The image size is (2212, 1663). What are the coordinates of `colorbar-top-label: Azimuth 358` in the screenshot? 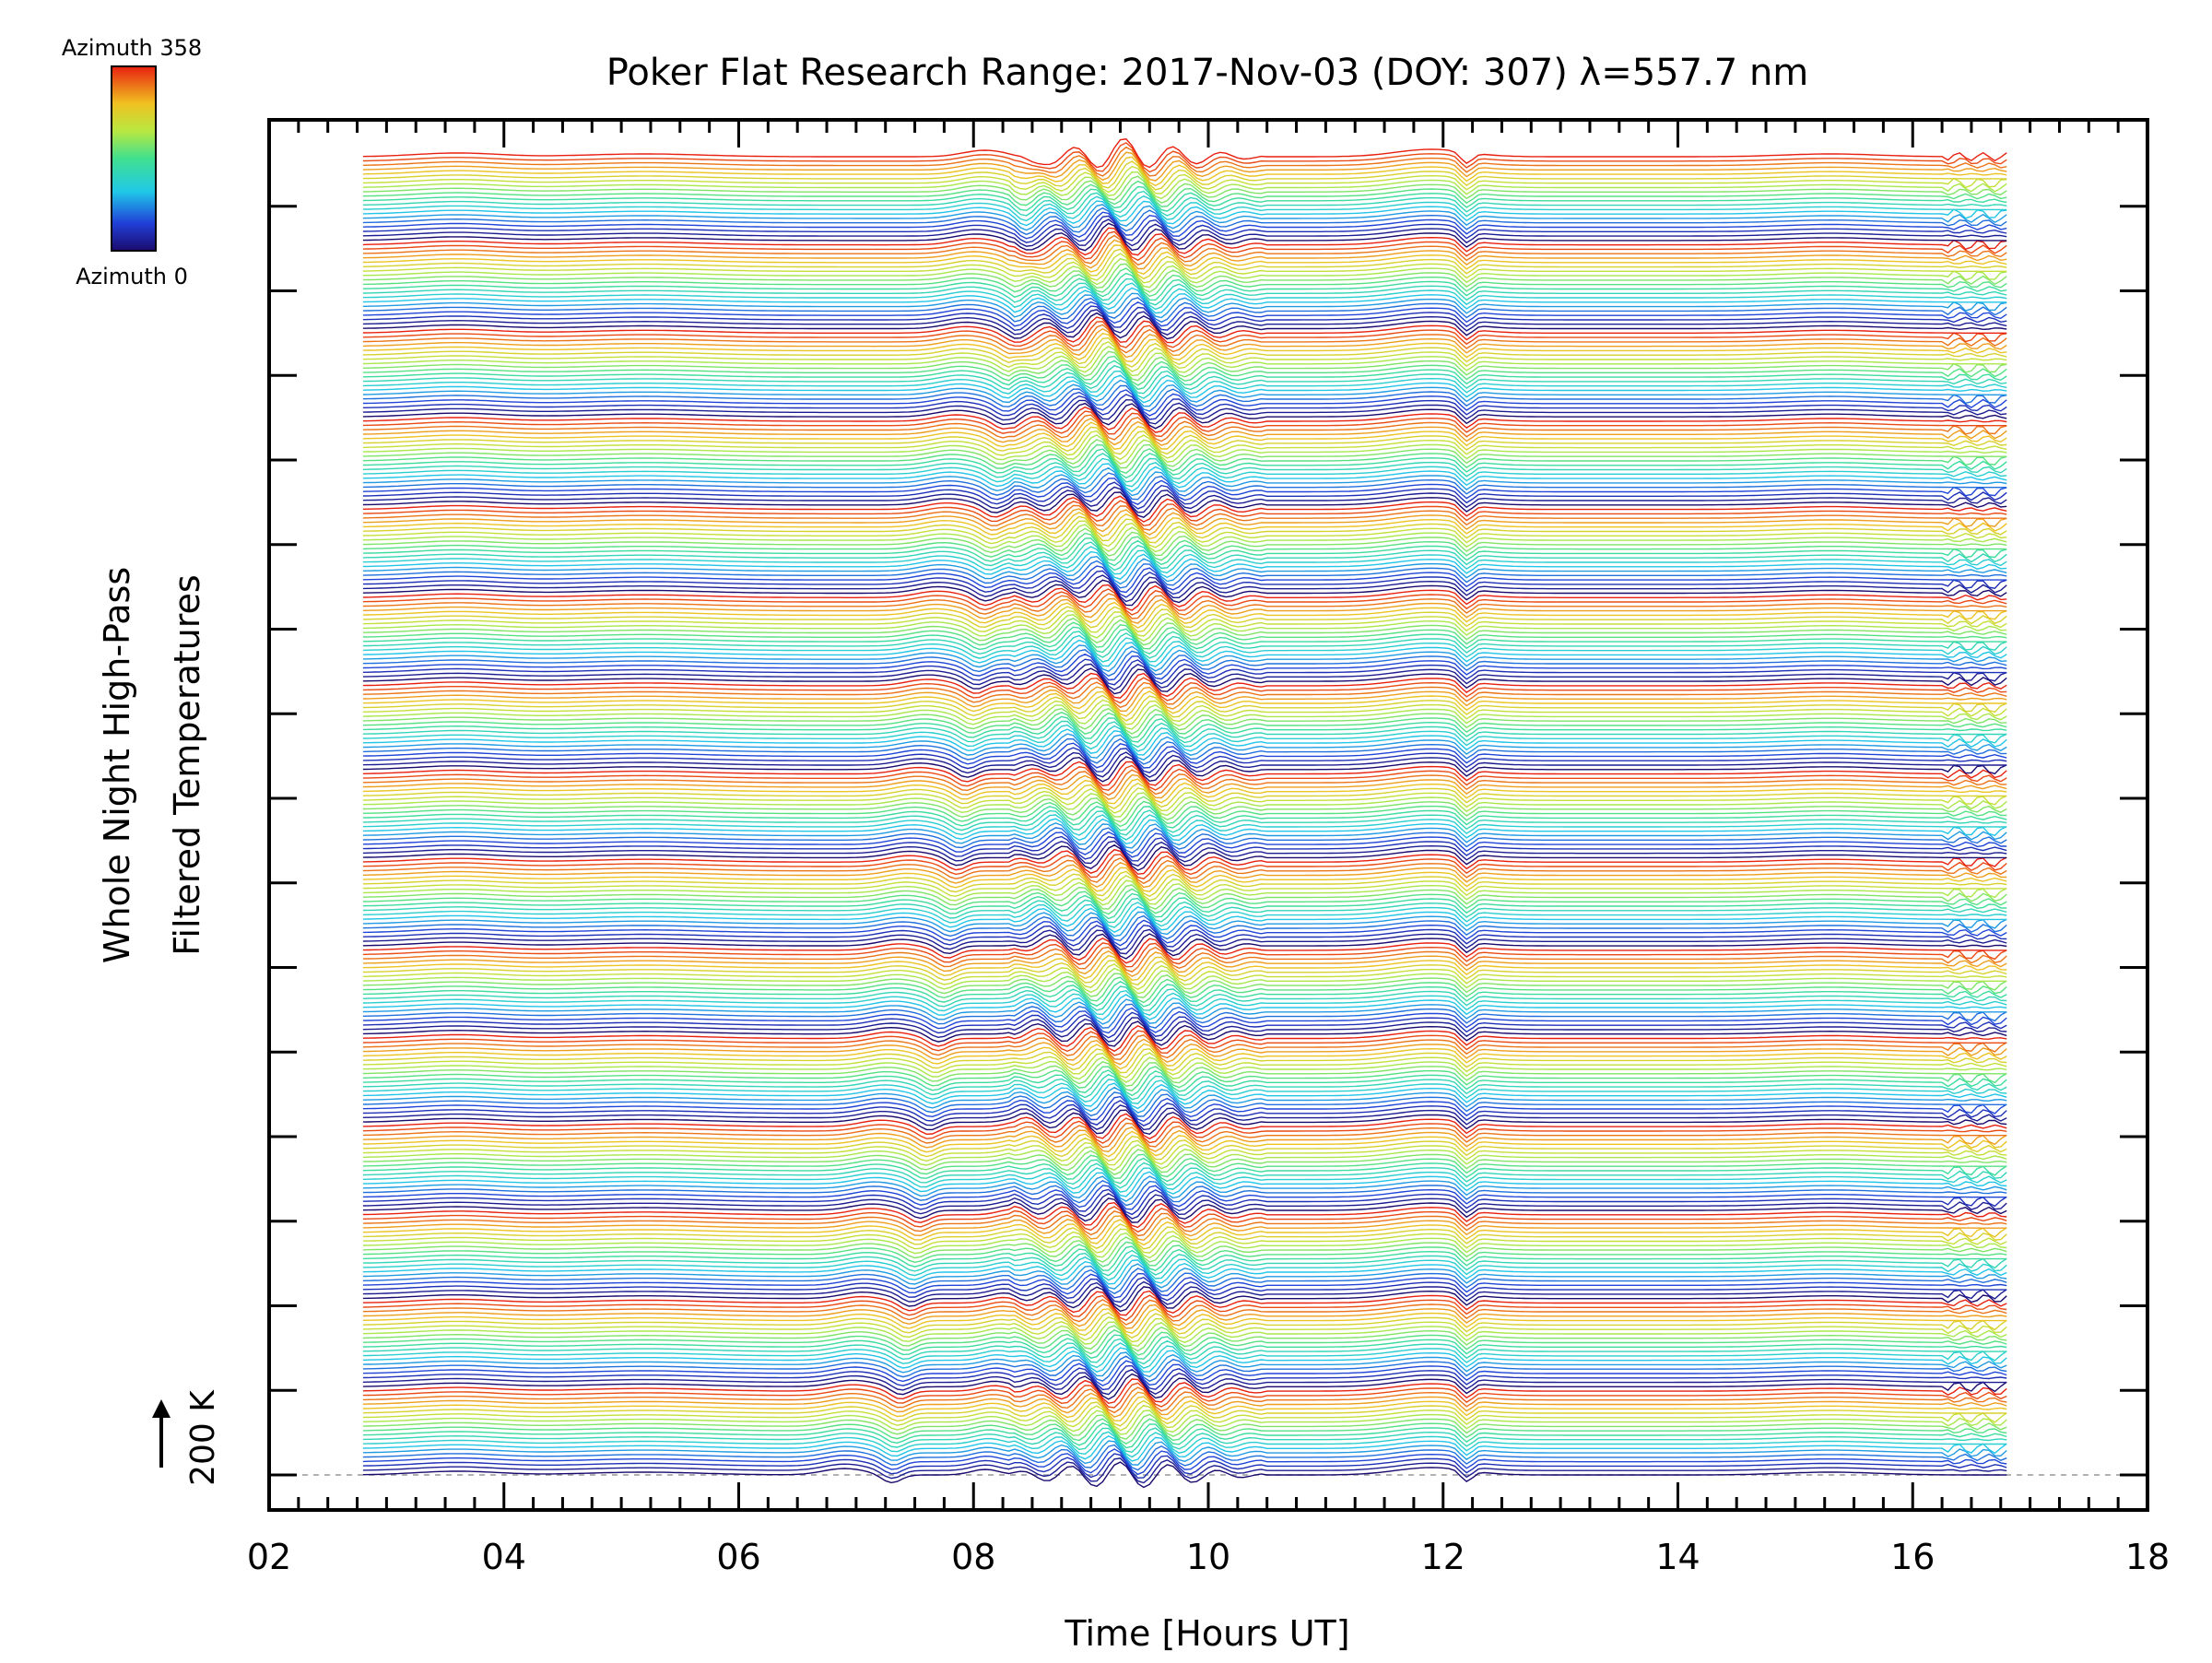 It's located at (132, 48).